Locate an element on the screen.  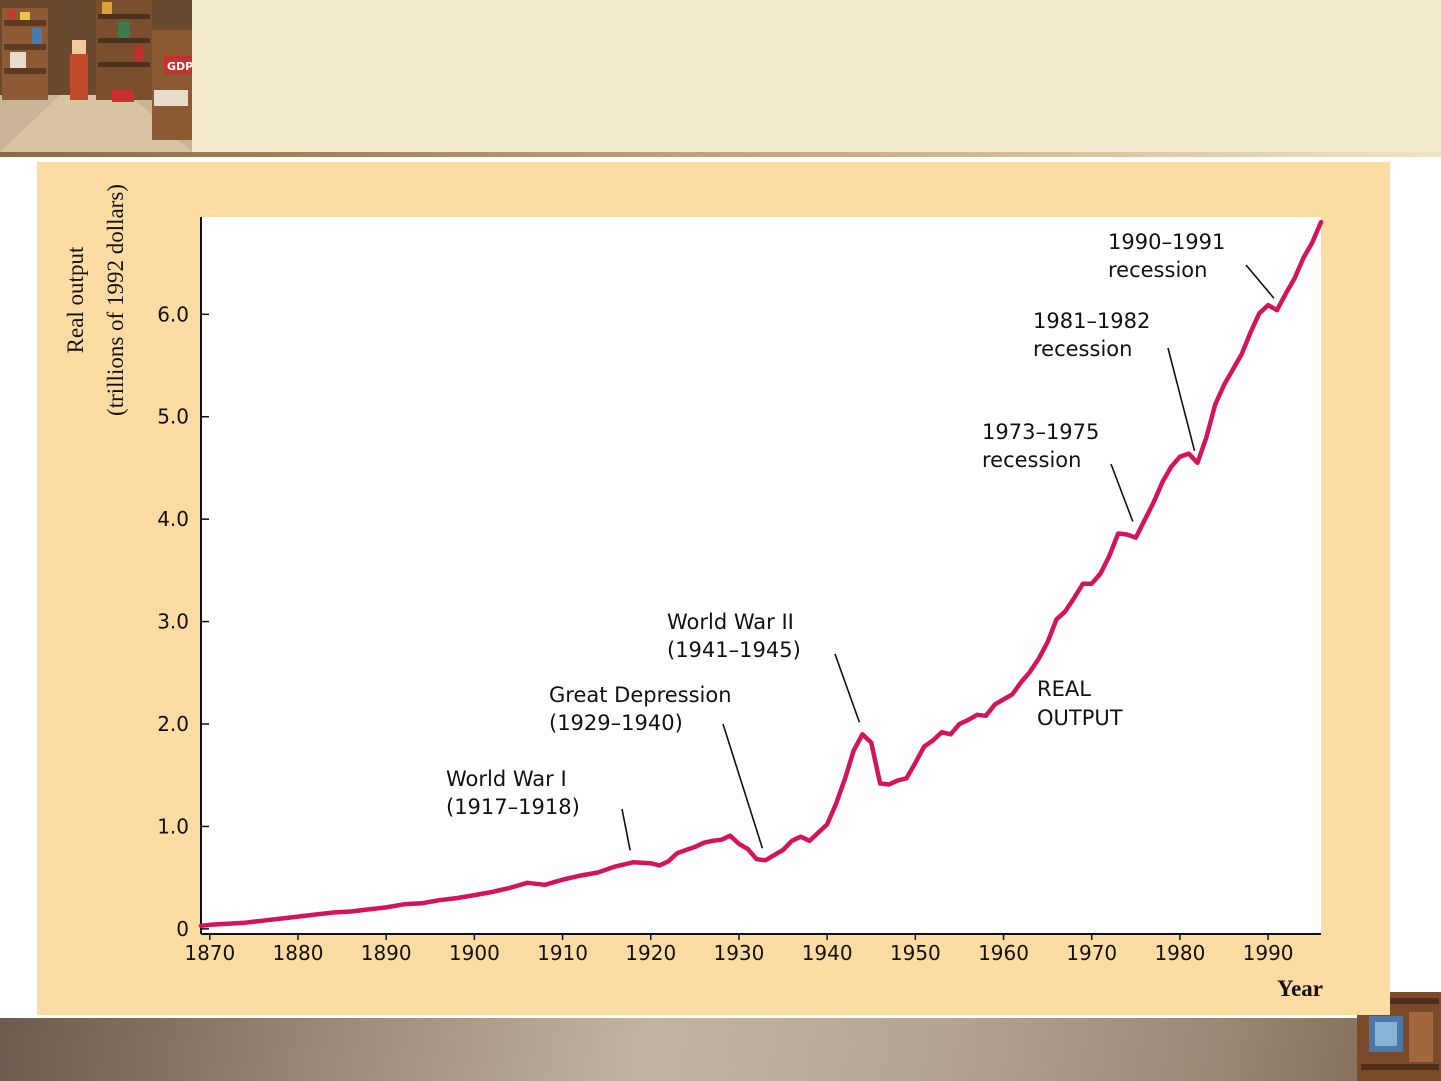
x-tick-label: 1940 is located at coordinates (827, 953).